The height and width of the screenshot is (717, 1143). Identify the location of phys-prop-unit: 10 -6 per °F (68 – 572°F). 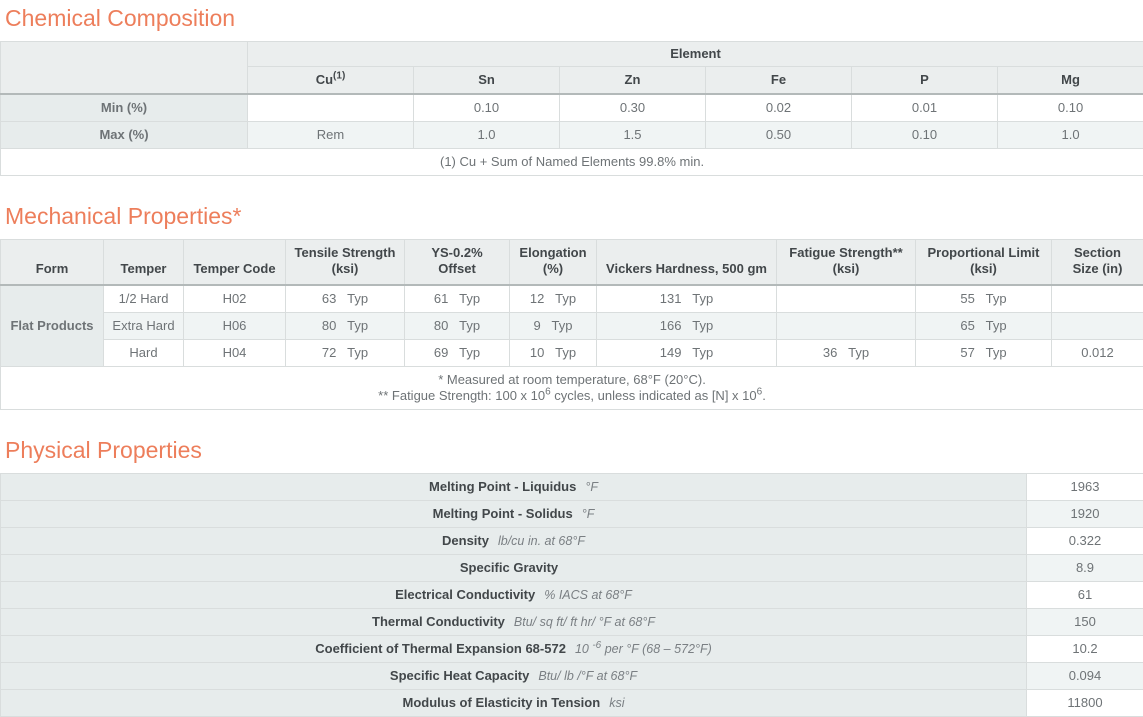
(643, 649).